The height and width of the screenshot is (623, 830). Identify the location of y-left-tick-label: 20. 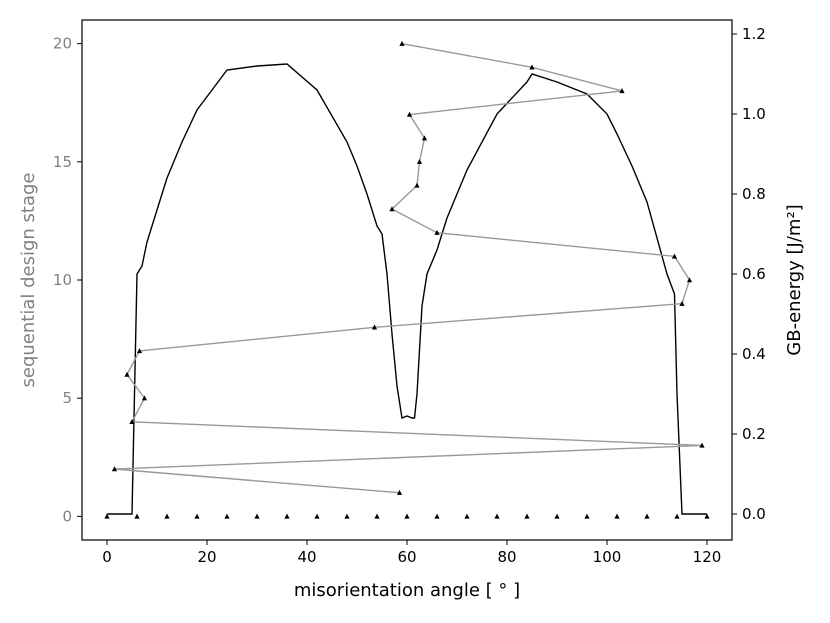
(62, 44).